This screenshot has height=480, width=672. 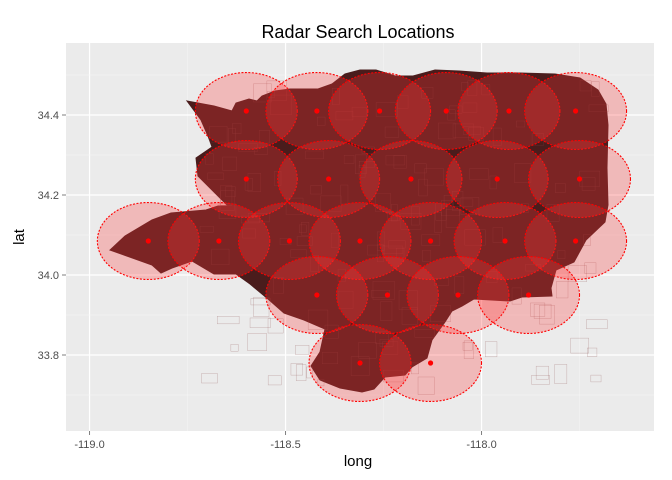 What do you see at coordinates (52, 236) in the screenshot?
I see `y-axis-ticks: 33.8 34.0 34.2 34.4` at bounding box center [52, 236].